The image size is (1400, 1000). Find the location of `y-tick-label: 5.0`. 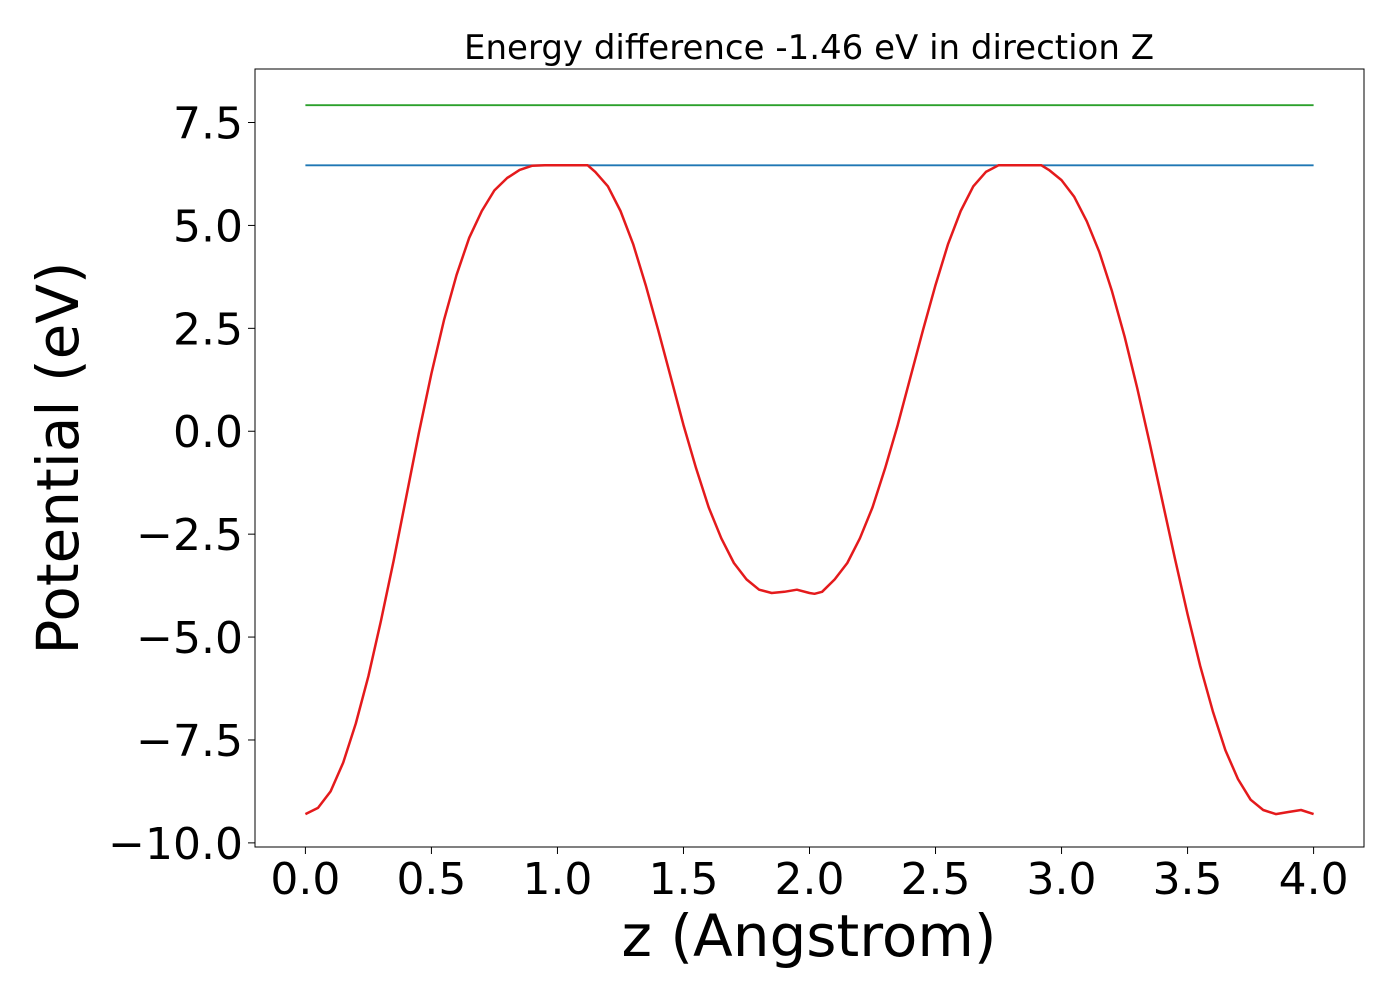

y-tick-label: 5.0 is located at coordinates (208, 226).